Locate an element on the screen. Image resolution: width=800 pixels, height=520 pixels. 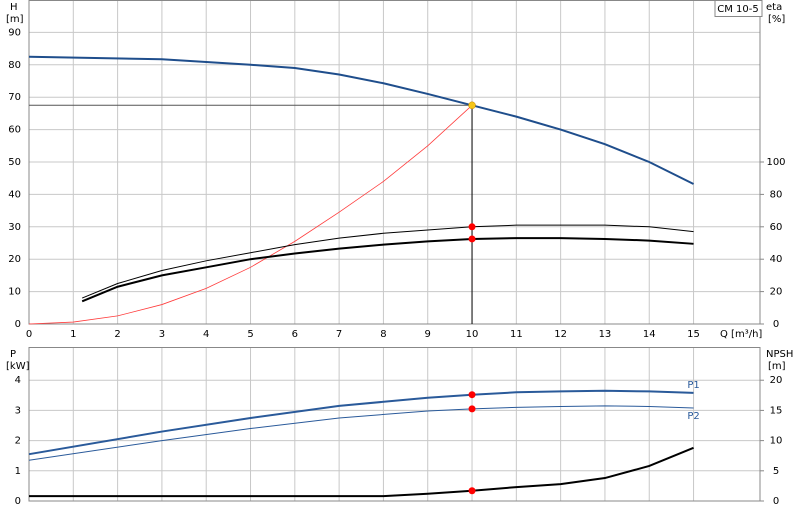
operating-point is located at coordinates (472, 105).